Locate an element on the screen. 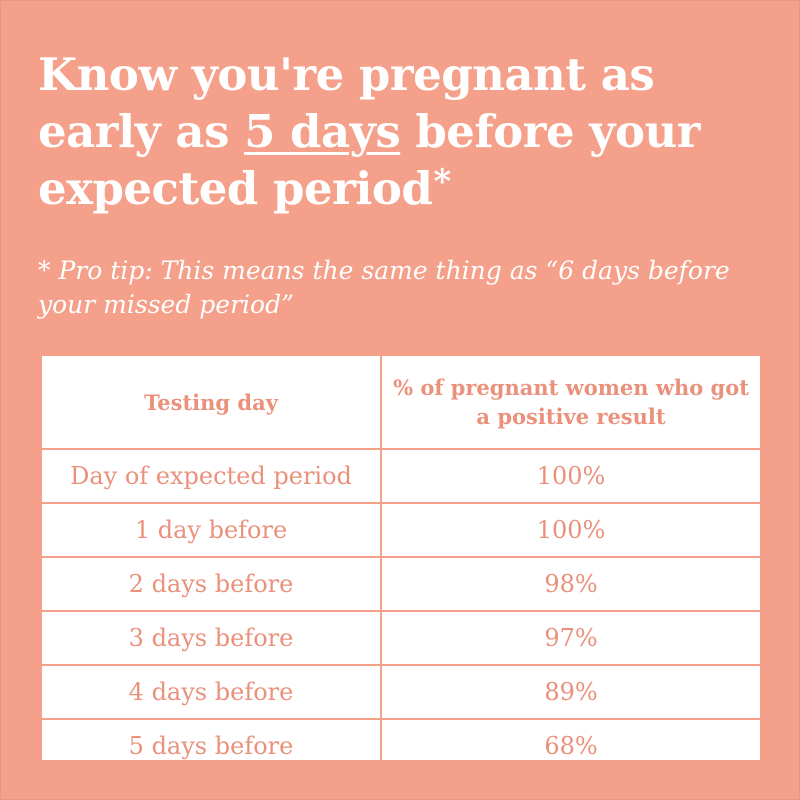  testing-day-cell: Day of expected period is located at coordinates (211, 476).